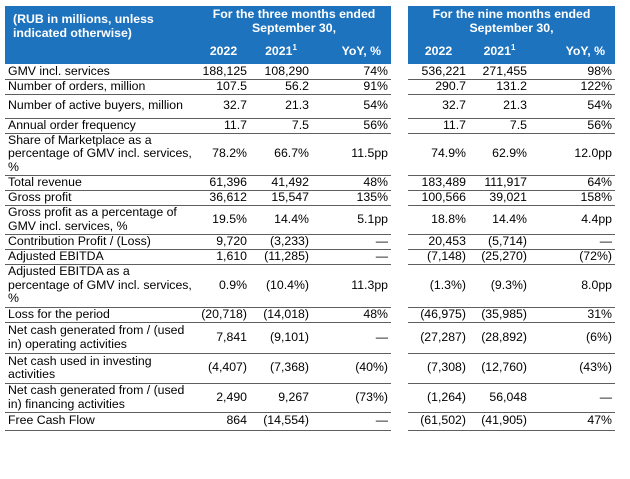 Image resolution: width=630 pixels, height=479 pixels. What do you see at coordinates (438, 51) in the screenshot?
I see `n-2022-header: 2022` at bounding box center [438, 51].